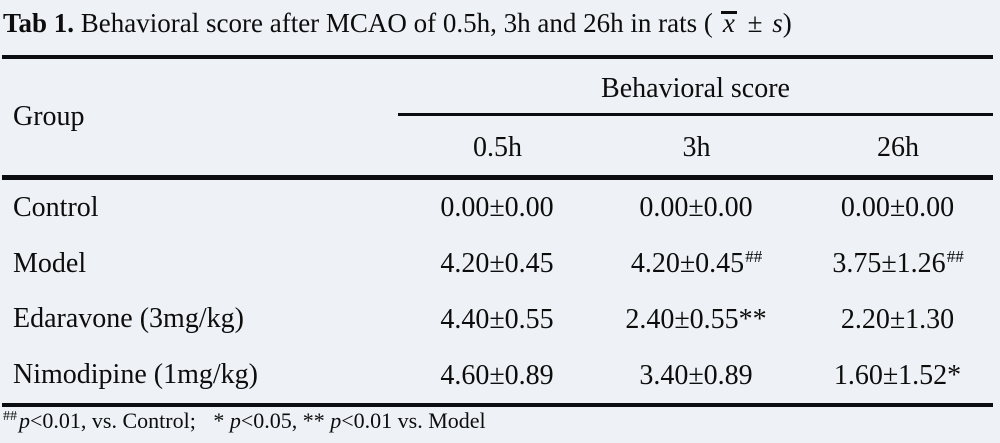 The image size is (1000, 443). I want to click on mean-symbol: x, so click(729, 23).